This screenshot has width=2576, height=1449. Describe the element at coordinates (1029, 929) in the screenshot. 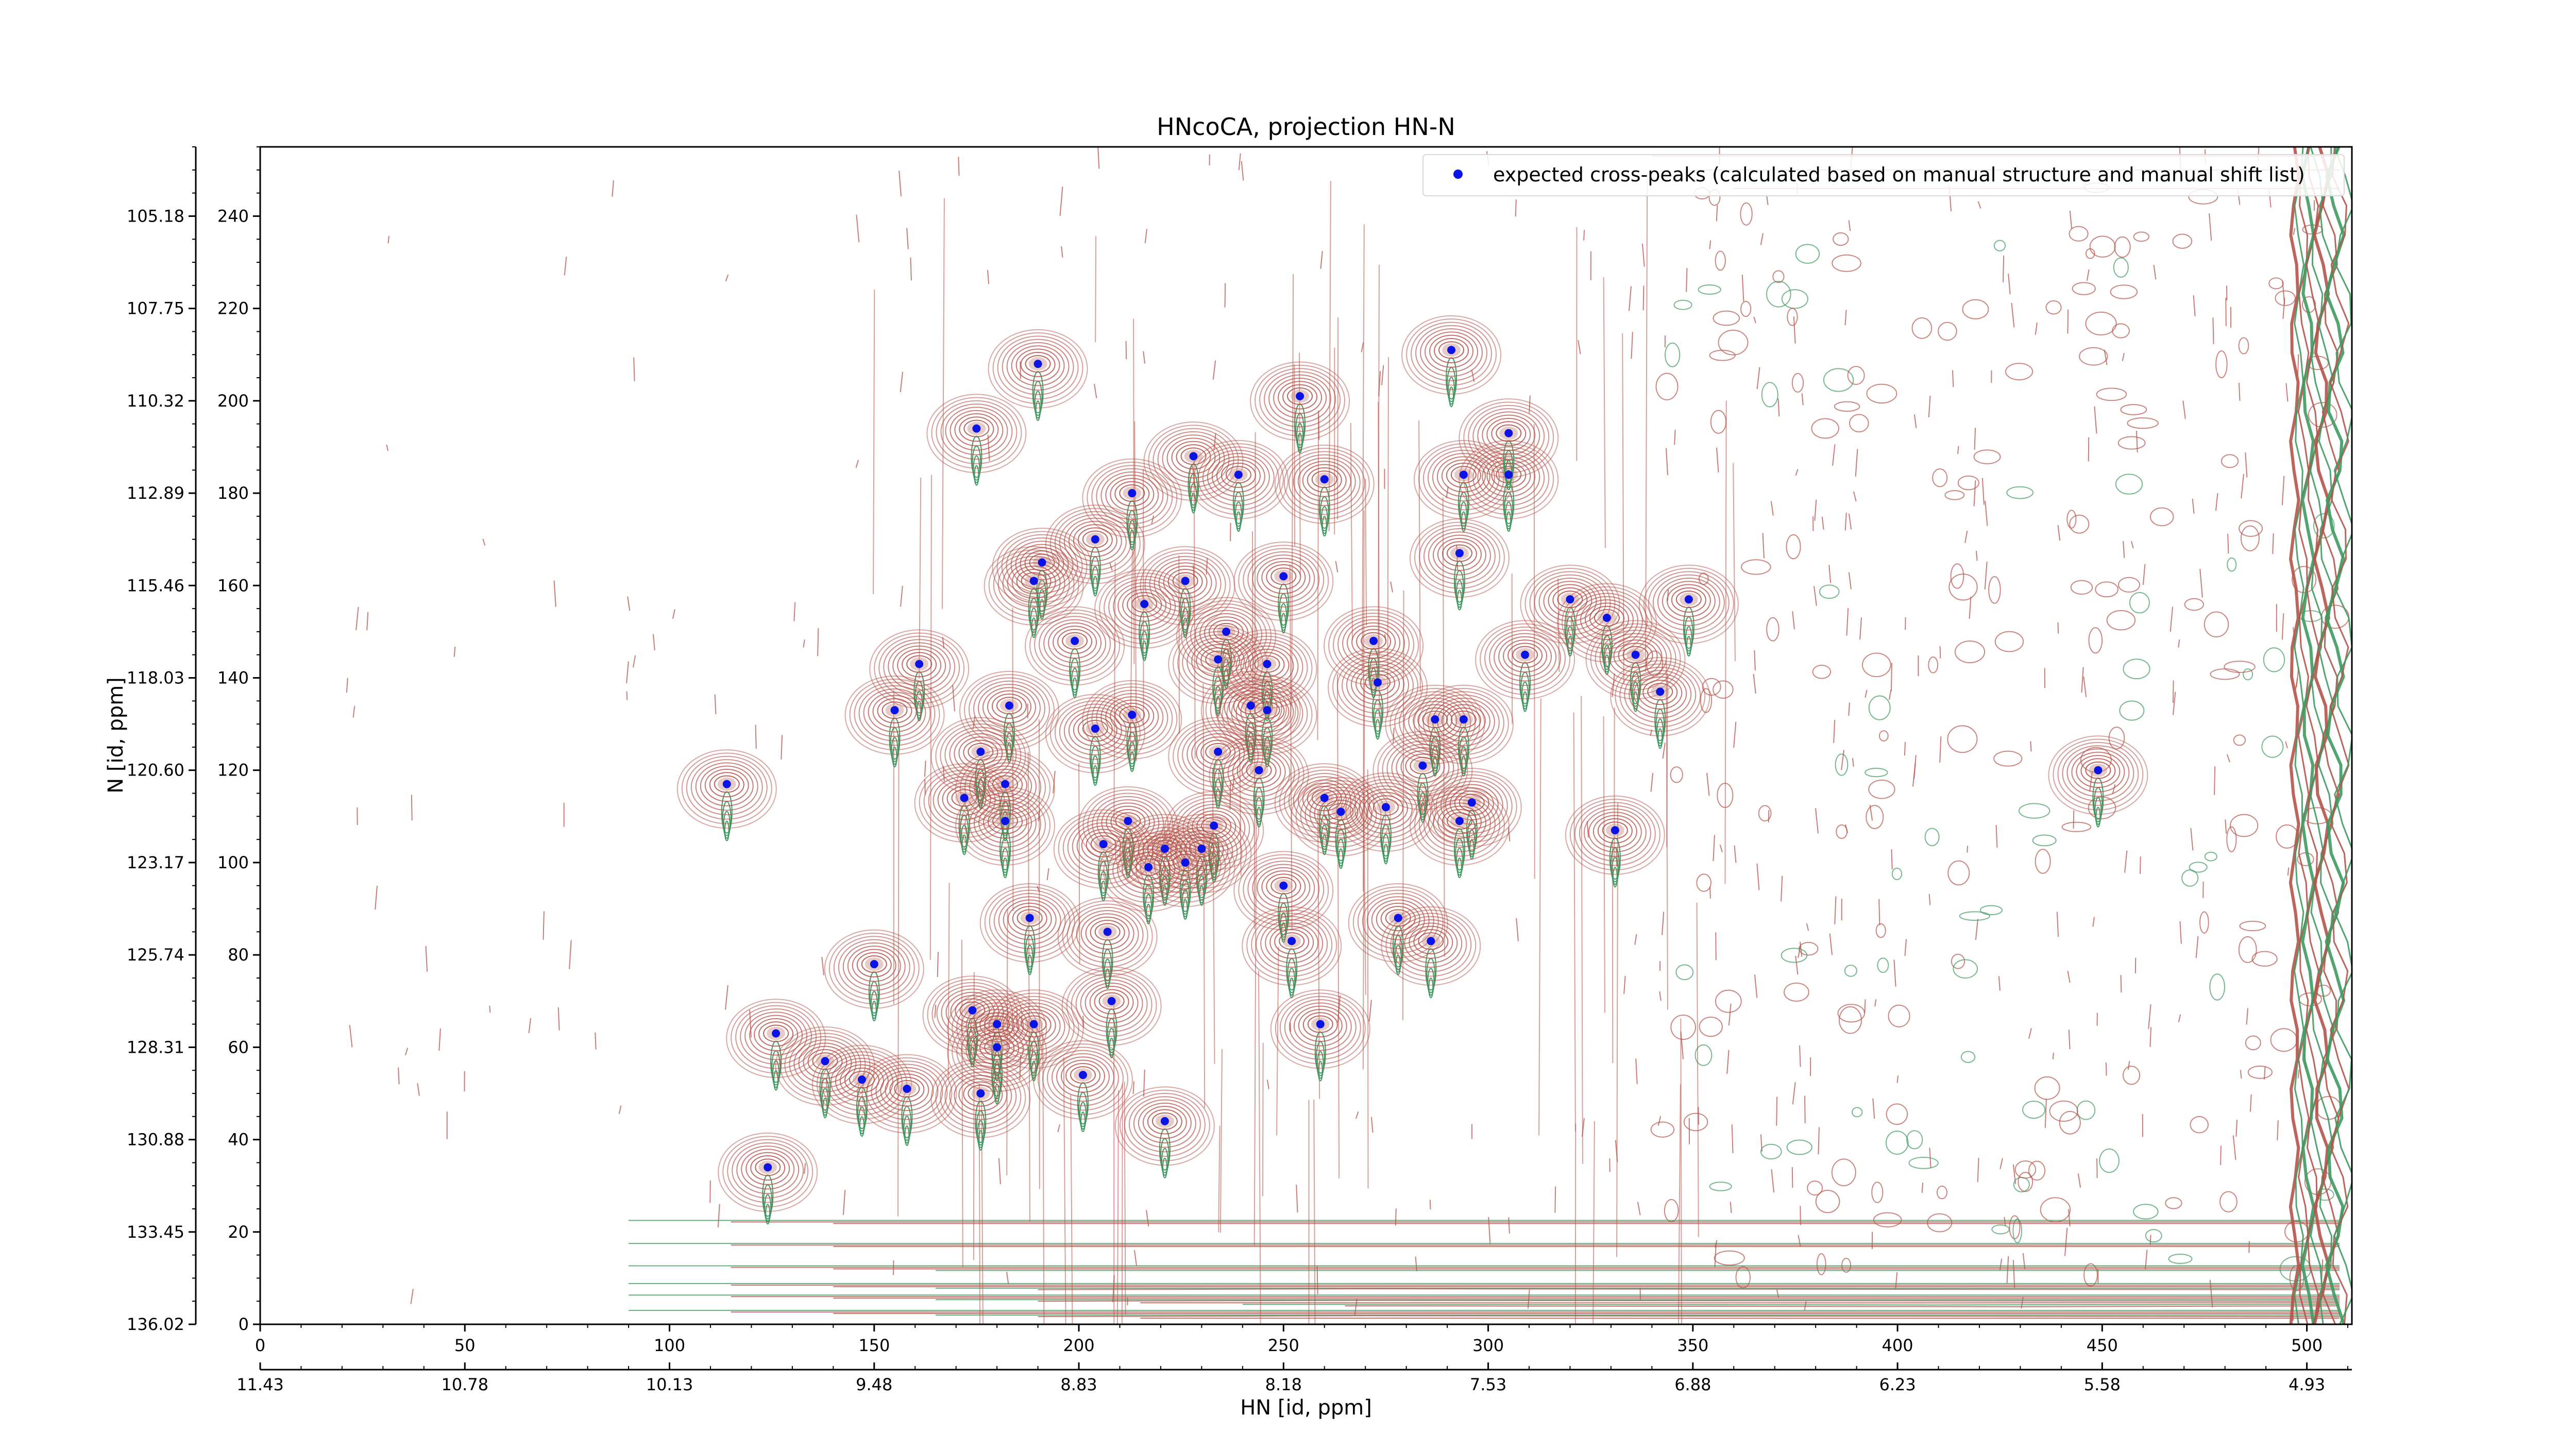

I see `peak-contour-group` at that location.